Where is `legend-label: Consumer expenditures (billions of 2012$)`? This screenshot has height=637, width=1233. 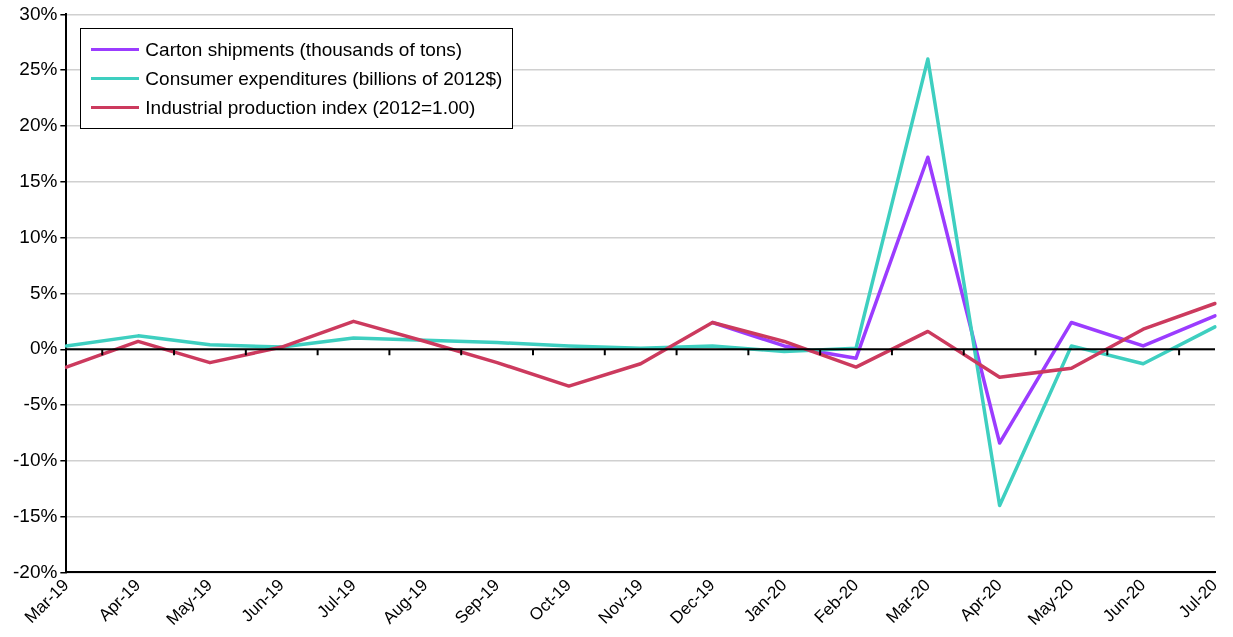 legend-label: Consumer expenditures (billions of 2012$) is located at coordinates (324, 78).